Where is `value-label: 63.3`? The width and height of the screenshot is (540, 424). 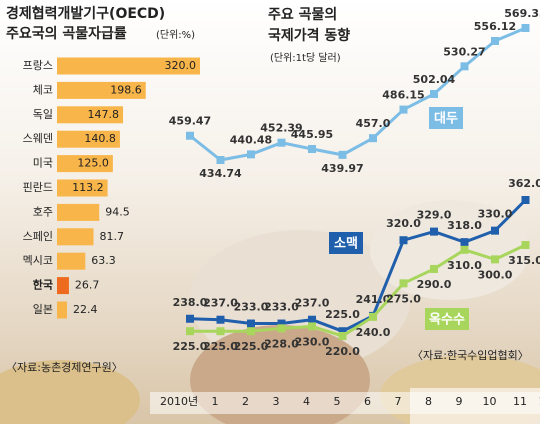 value-label: 63.3 is located at coordinates (103, 260).